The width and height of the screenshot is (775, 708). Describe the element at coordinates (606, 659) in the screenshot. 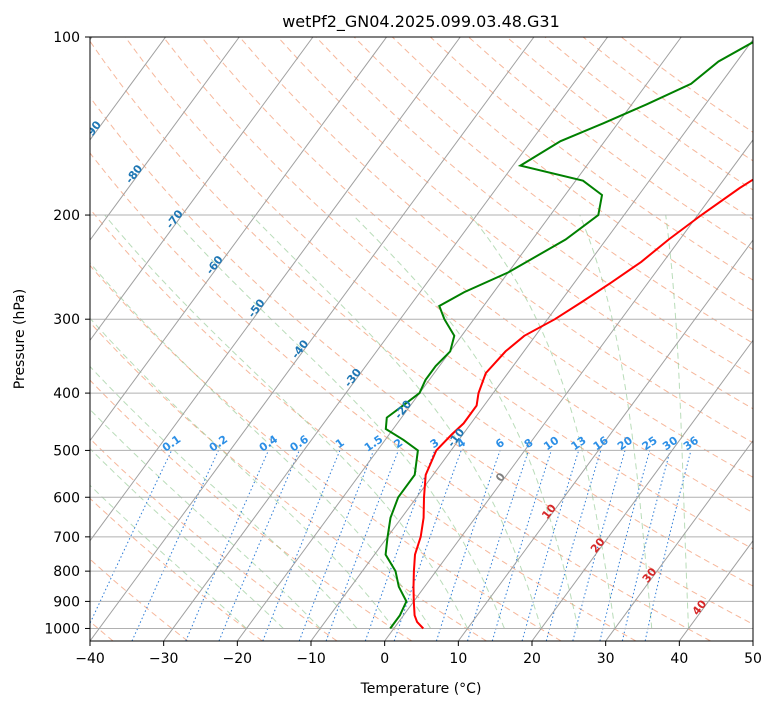

I see `x-tick-label: 30` at that location.